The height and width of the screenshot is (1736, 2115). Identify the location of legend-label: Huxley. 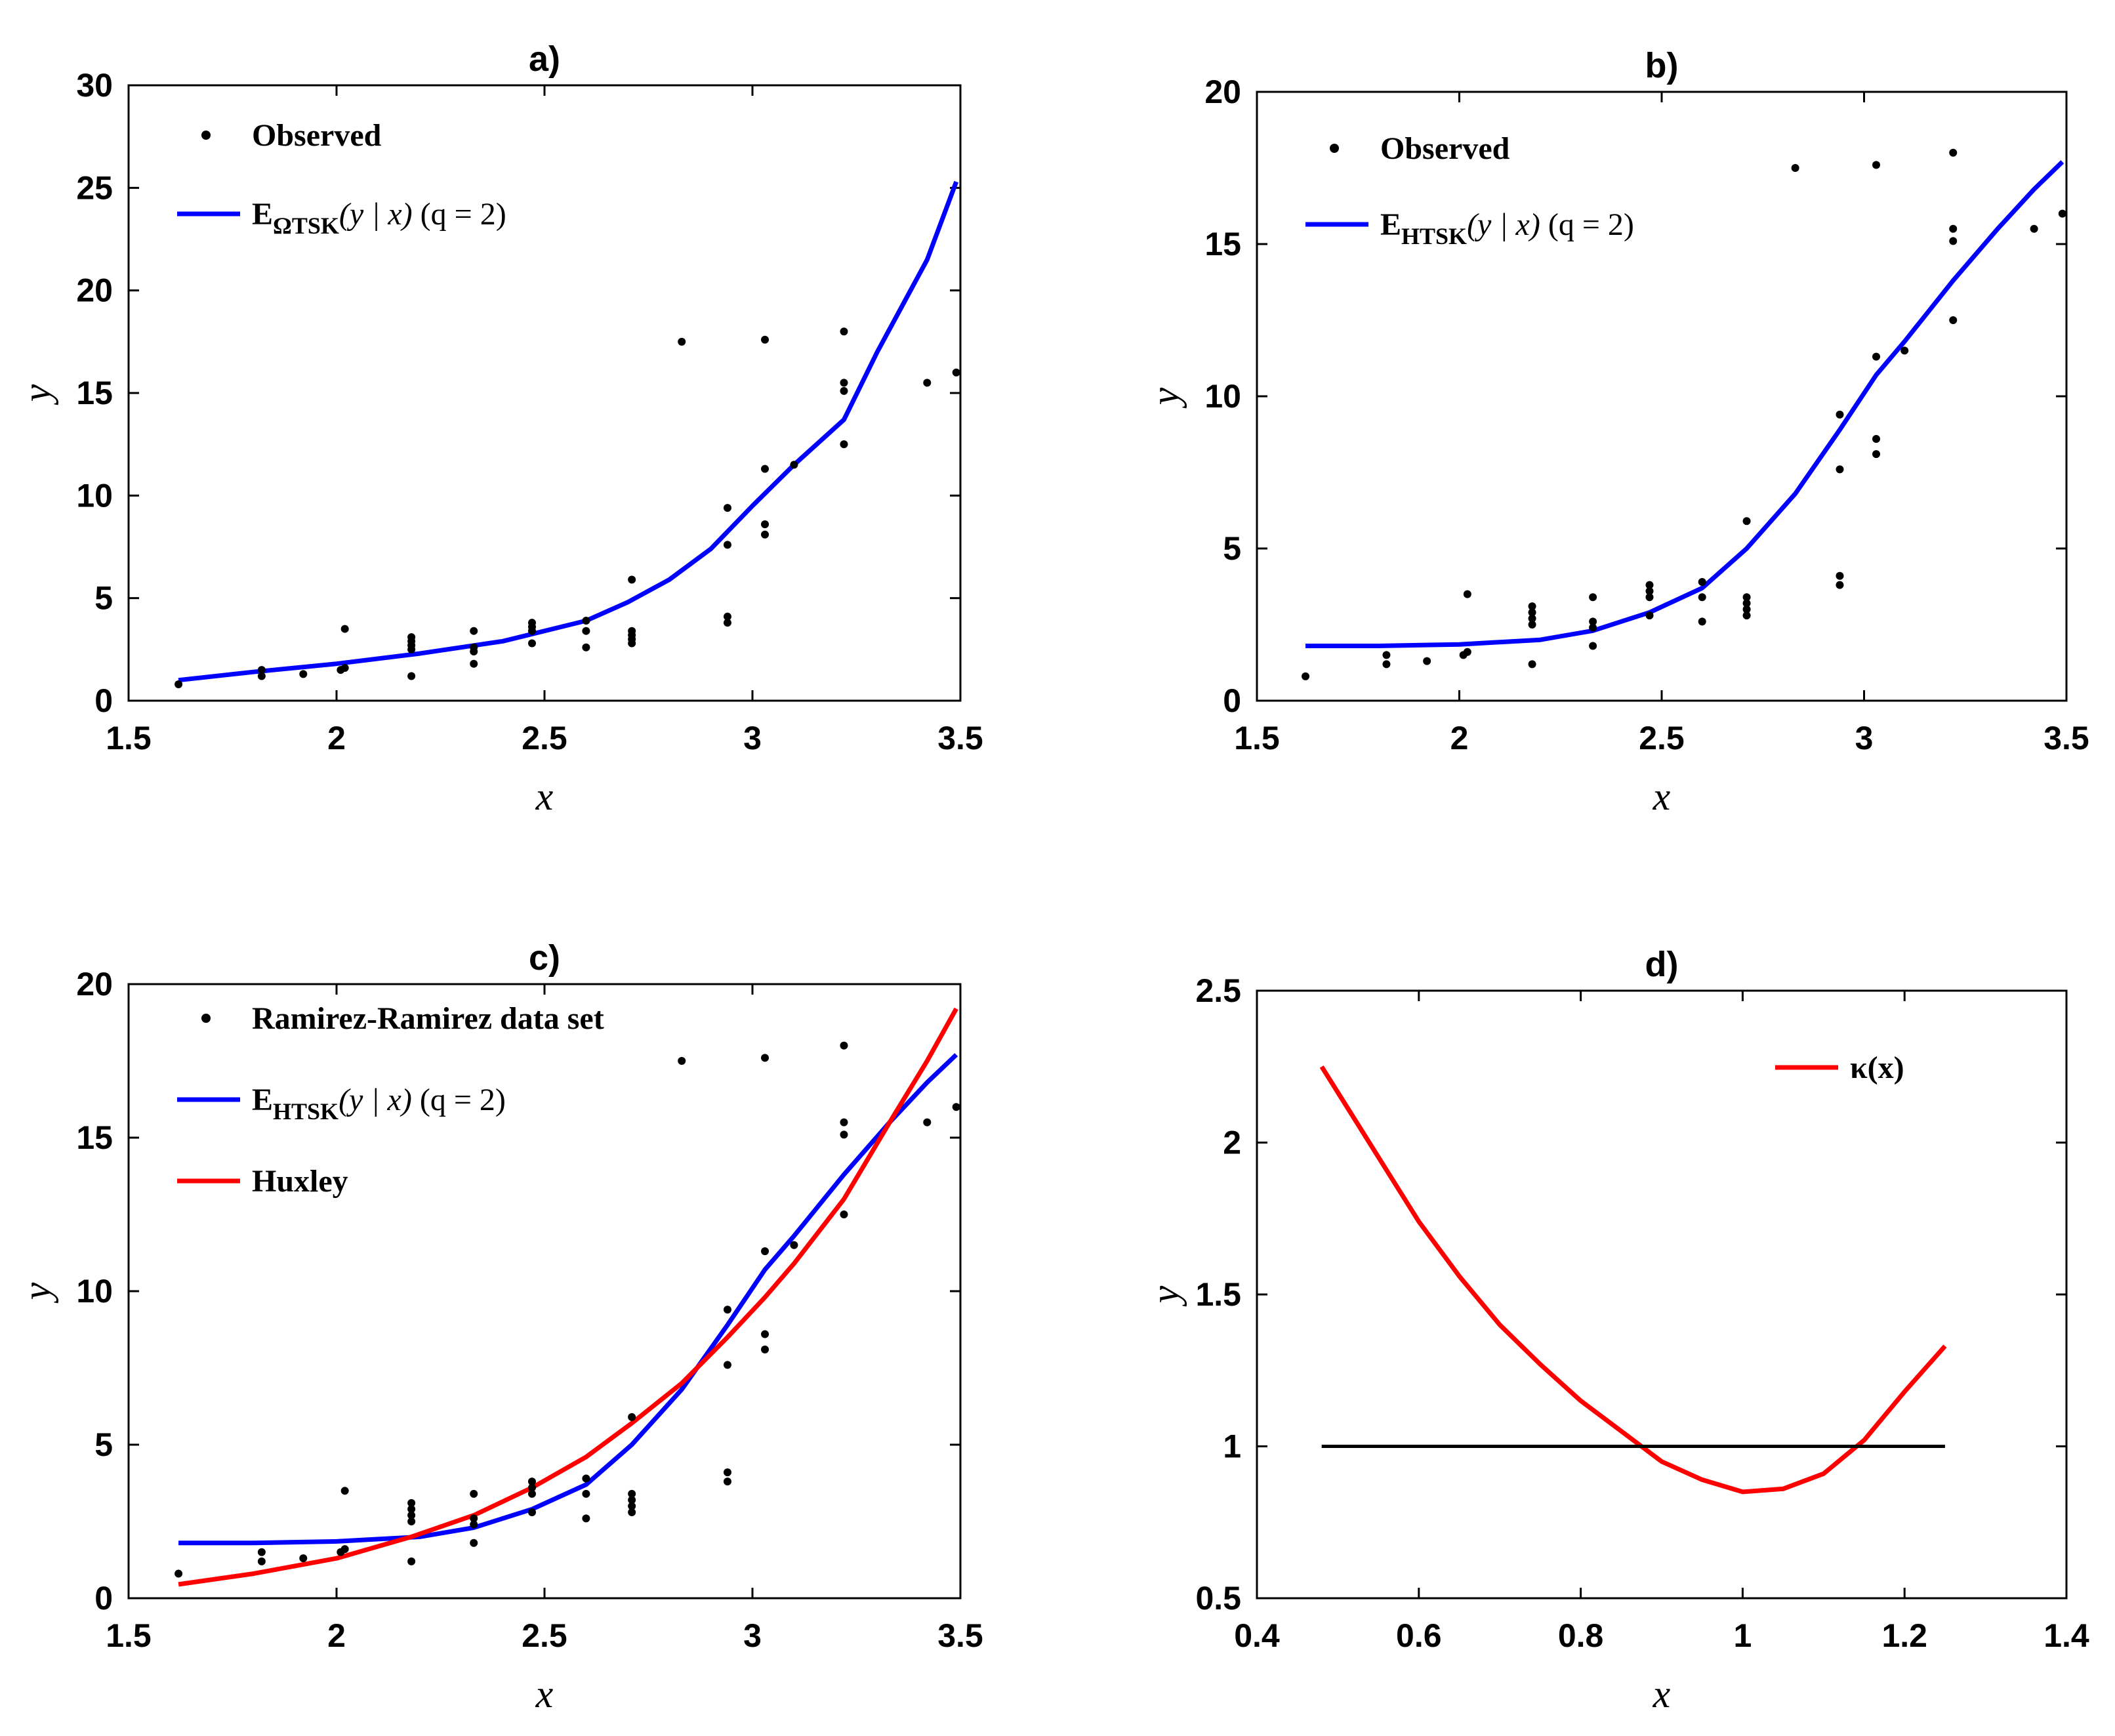
(300, 1181).